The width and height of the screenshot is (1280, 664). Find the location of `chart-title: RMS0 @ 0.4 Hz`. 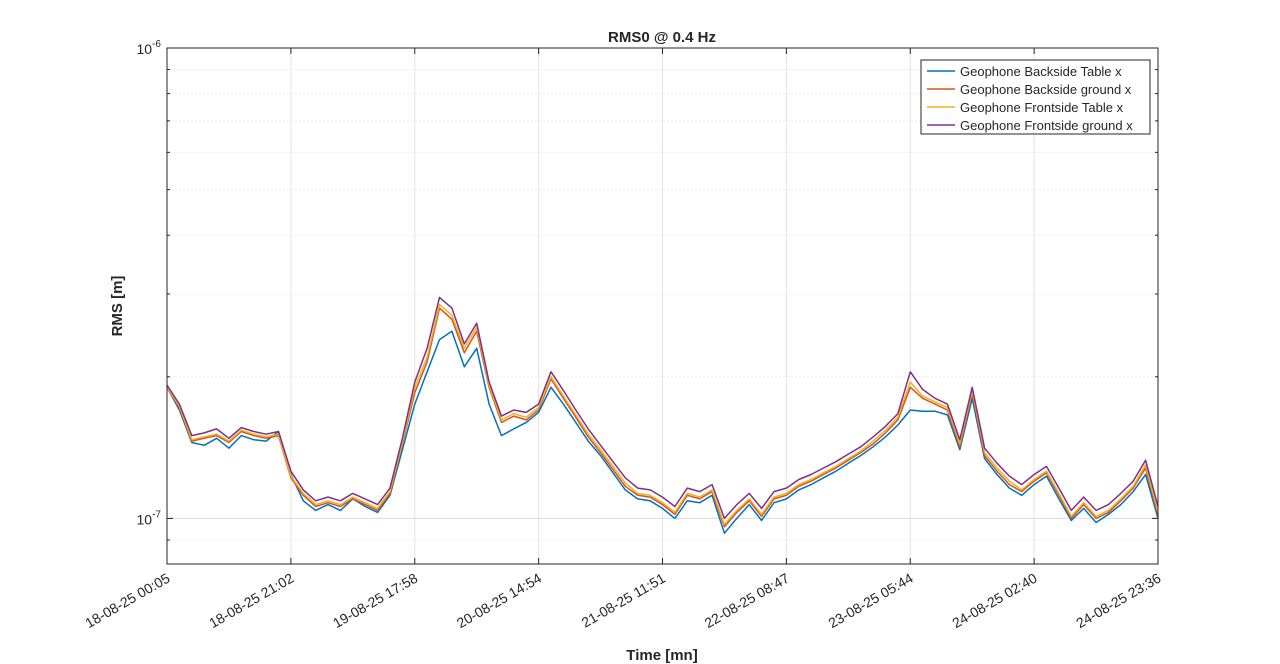

chart-title: RMS0 @ 0.4 Hz is located at coordinates (662, 37).